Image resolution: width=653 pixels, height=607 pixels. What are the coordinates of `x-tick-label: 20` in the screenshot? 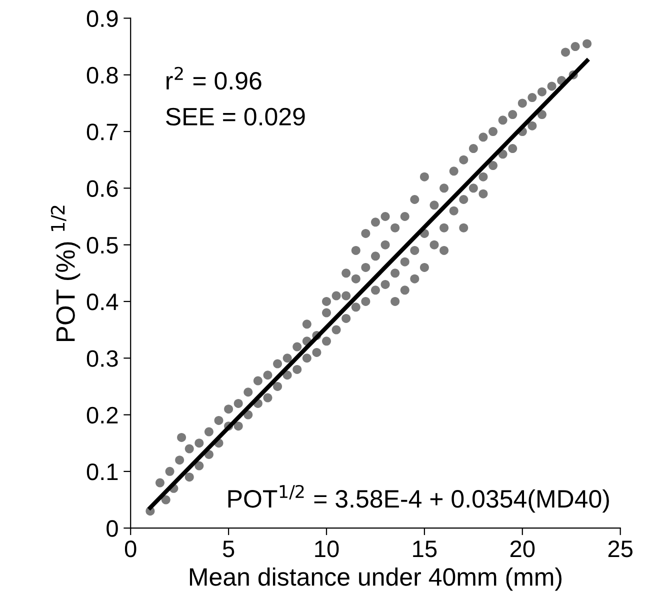 It's located at (522, 549).